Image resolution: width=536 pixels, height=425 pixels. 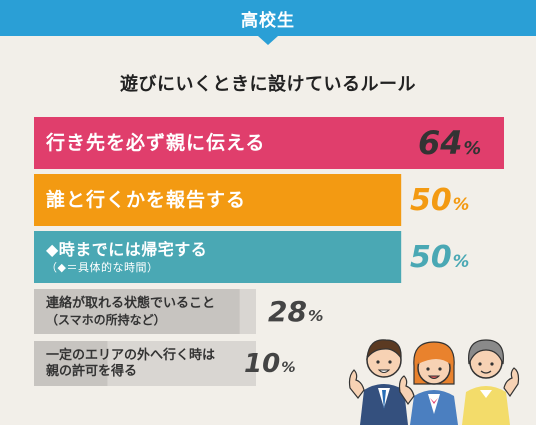 I want to click on value-label-3: 50%, so click(x=439, y=257).